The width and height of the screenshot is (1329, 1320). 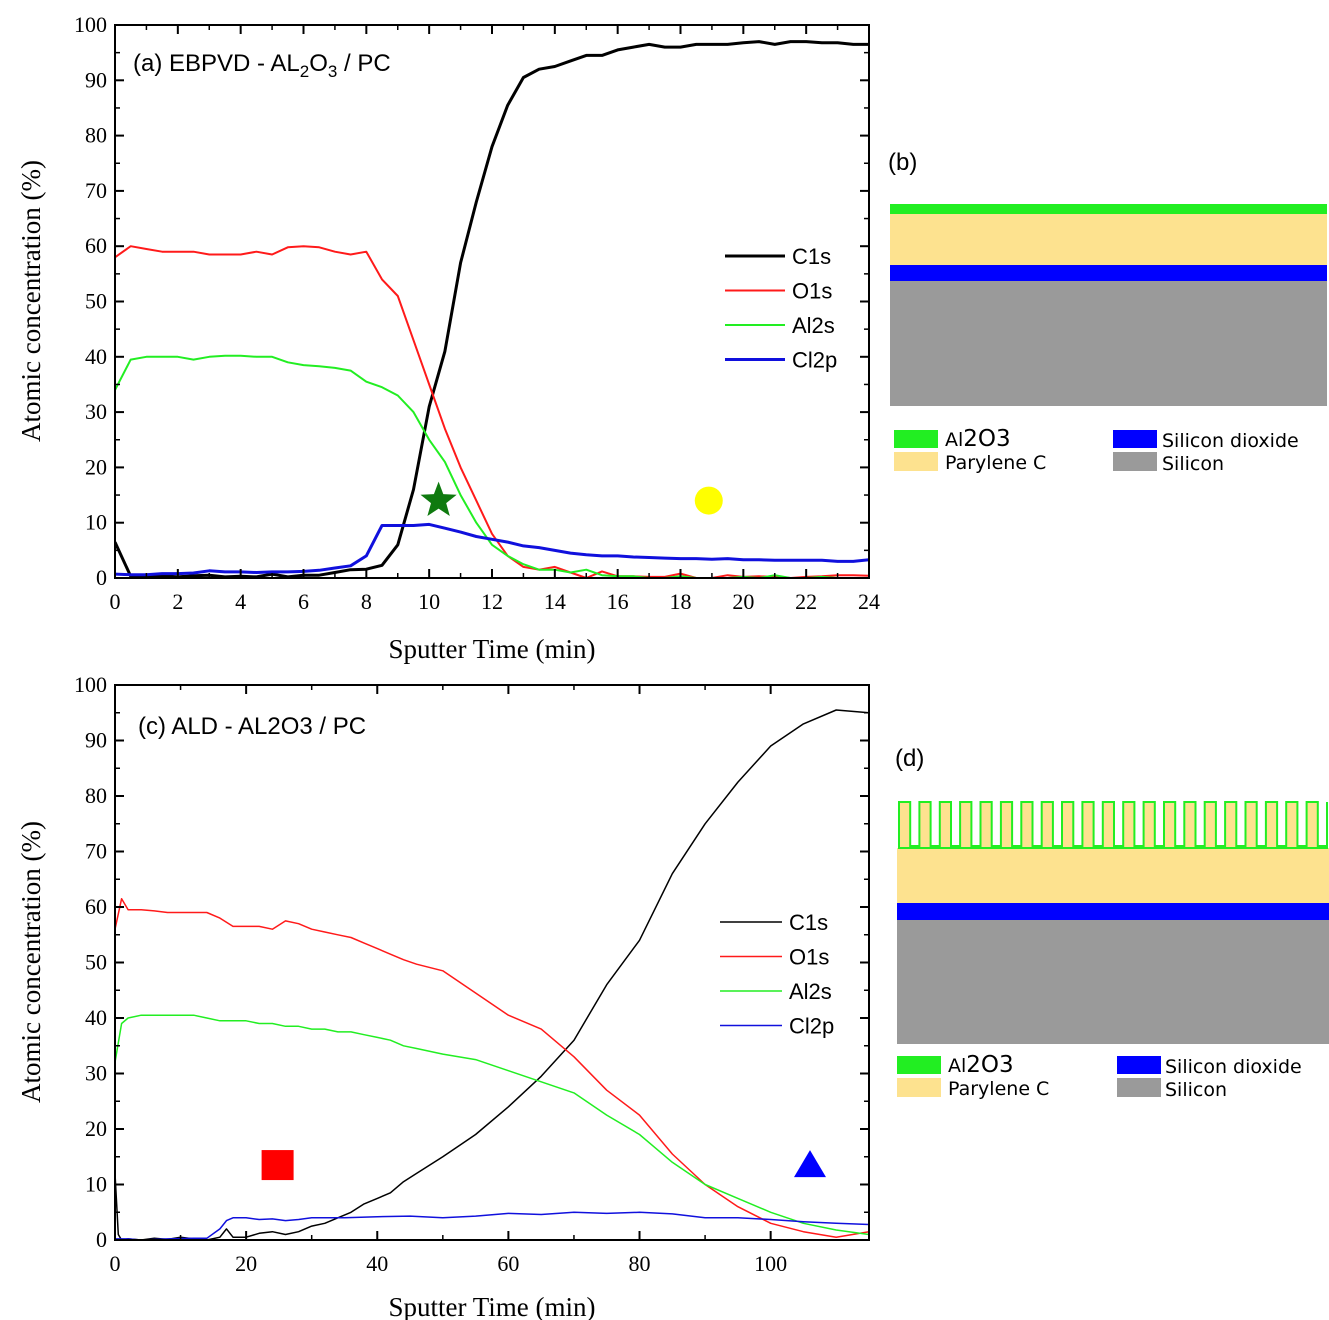 I want to click on diagram-d-silicon-layer, so click(x=1113, y=981).